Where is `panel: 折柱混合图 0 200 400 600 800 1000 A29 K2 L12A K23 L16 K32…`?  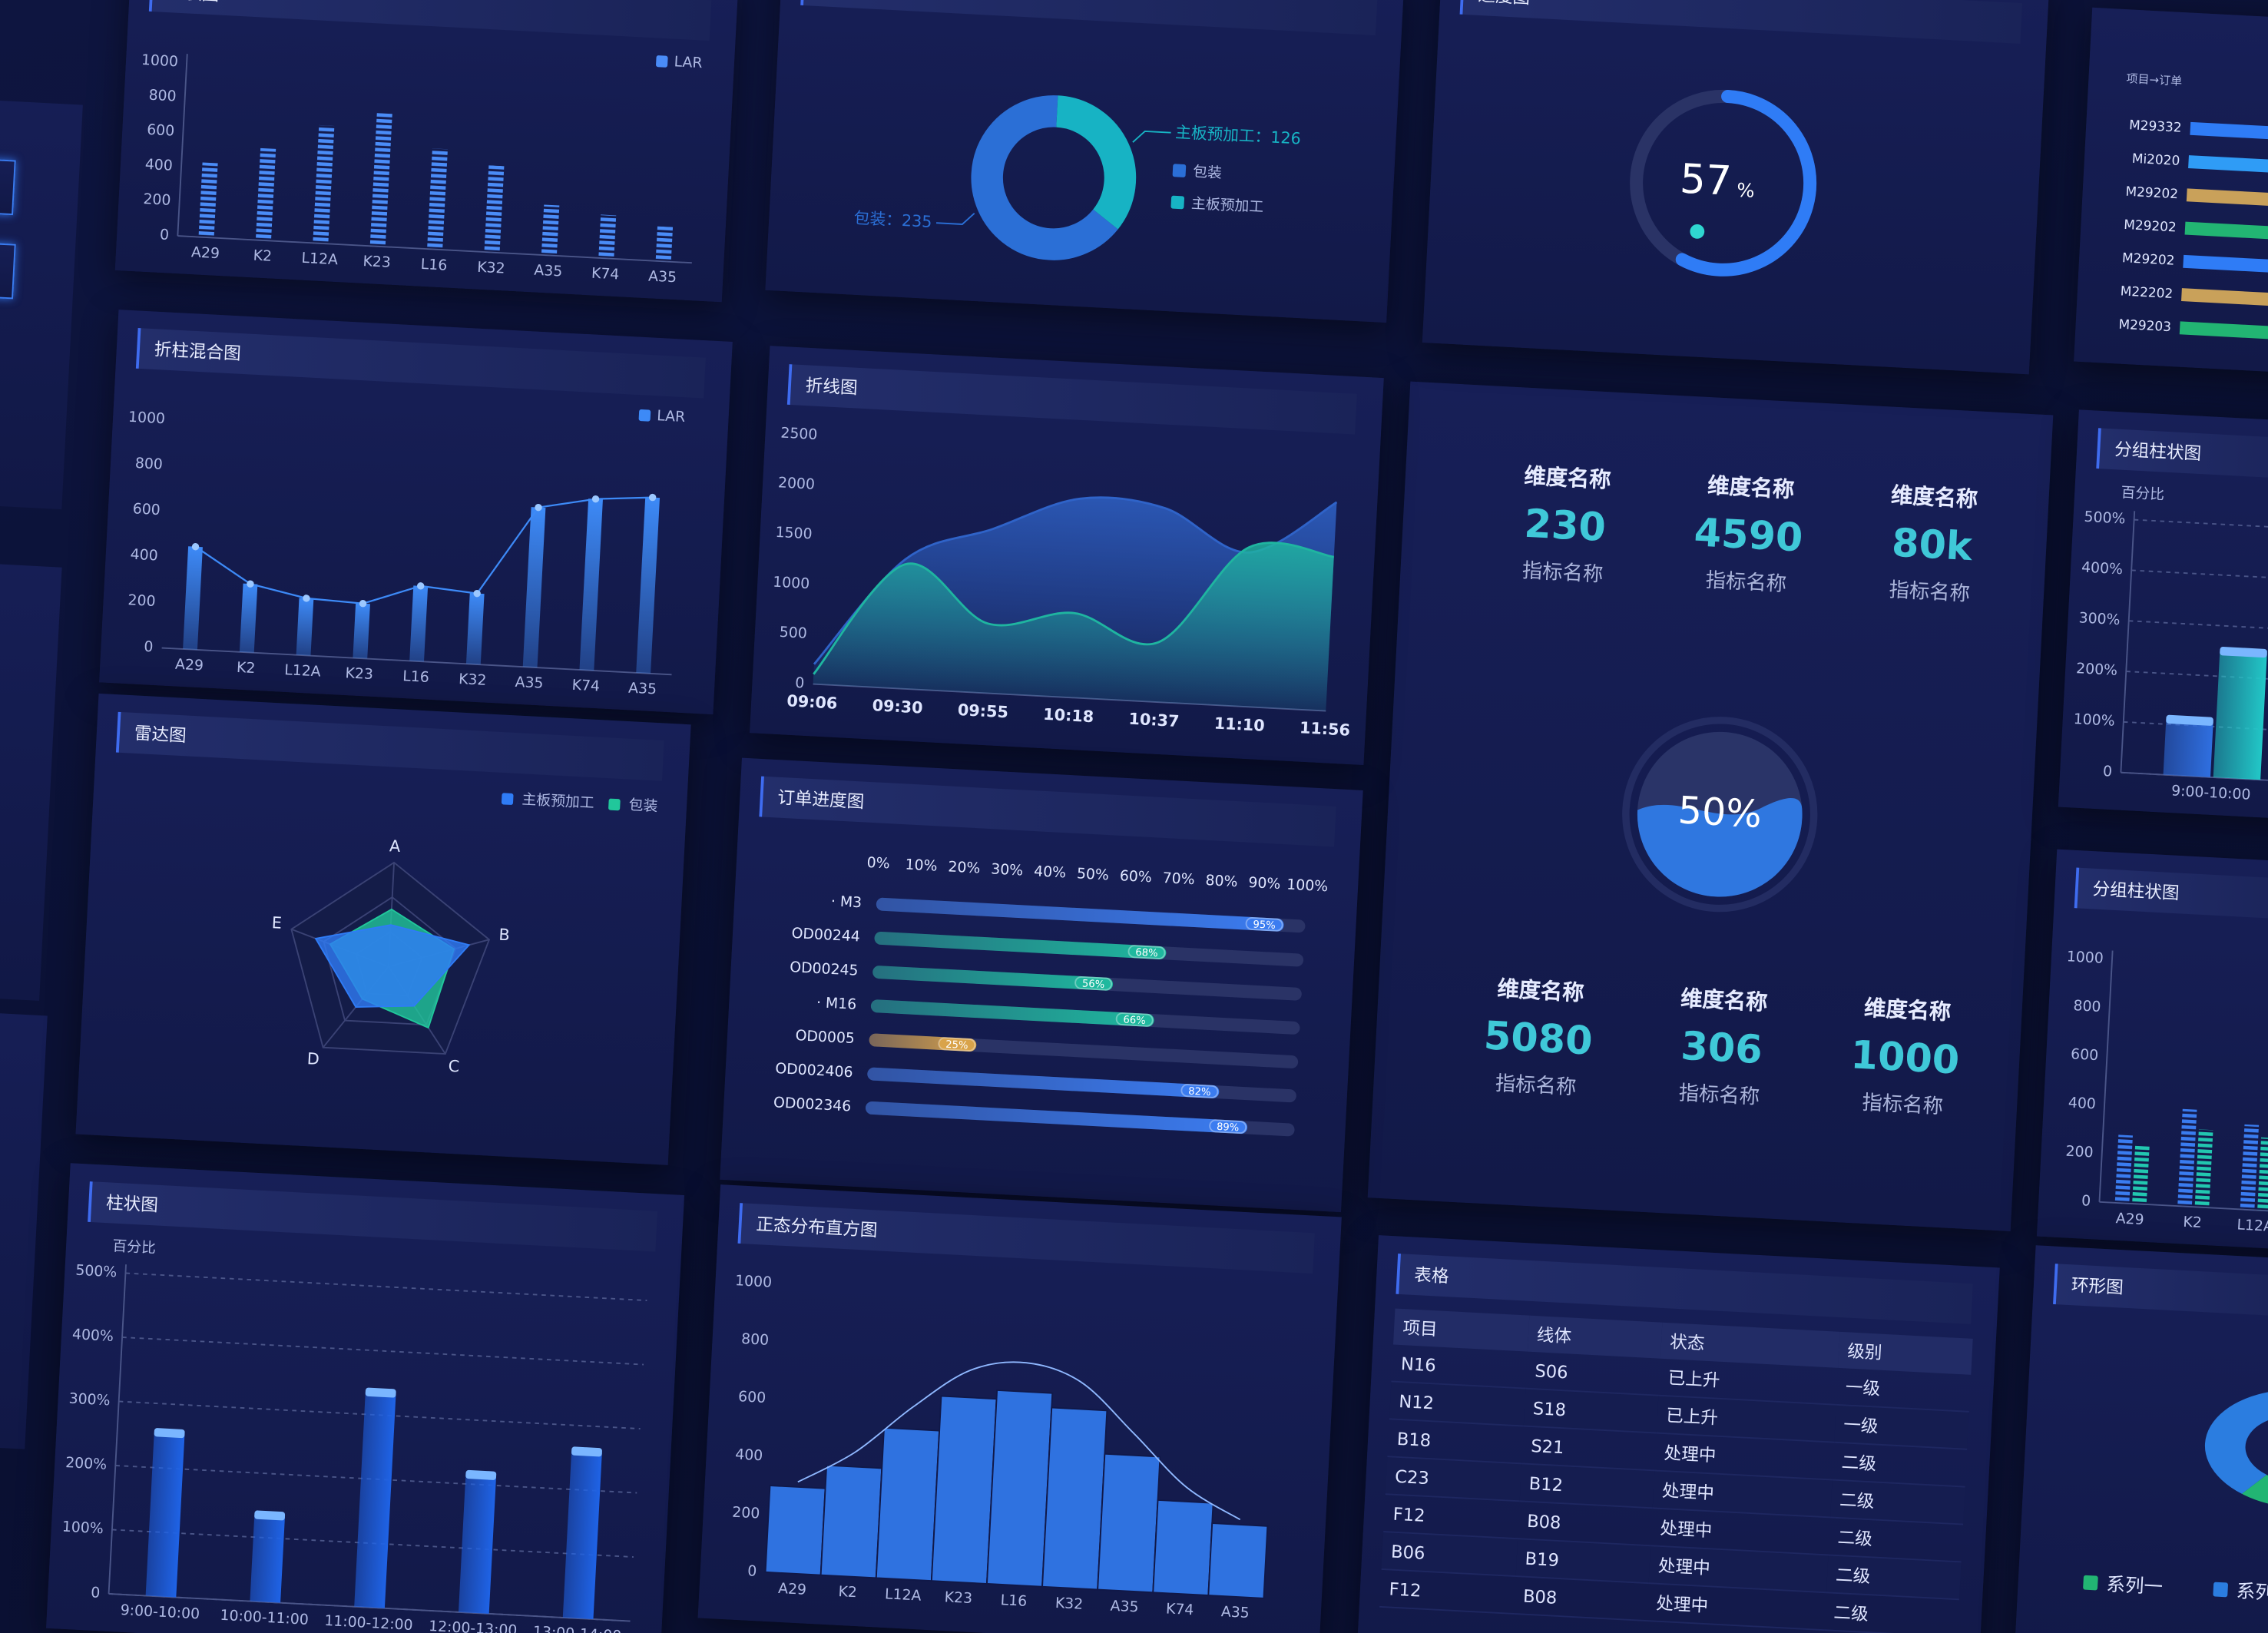 panel: 折柱混合图 0 200 400 600 800 1000 A29 K2 L12A K23 L16 K32… is located at coordinates (416, 512).